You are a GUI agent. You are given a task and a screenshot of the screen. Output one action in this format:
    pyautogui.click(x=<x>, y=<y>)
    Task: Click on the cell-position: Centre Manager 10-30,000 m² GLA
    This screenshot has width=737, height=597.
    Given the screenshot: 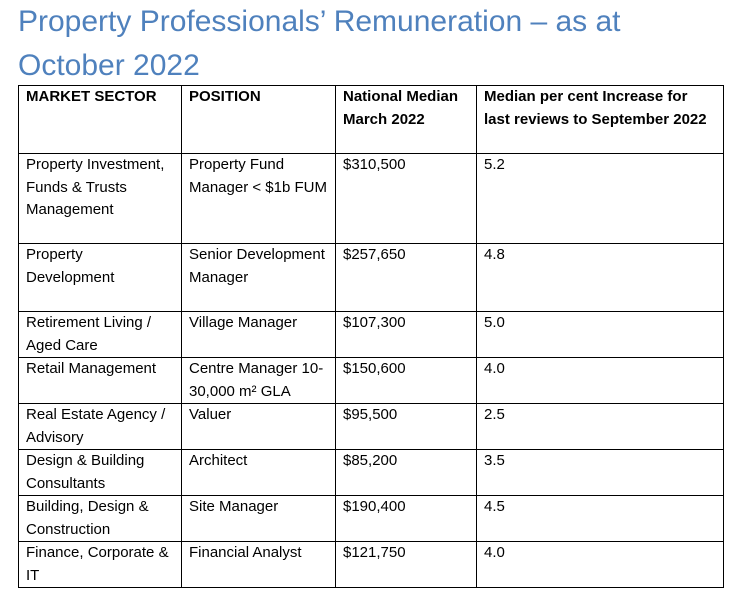 What is the action you would take?
    pyautogui.click(x=258, y=380)
    